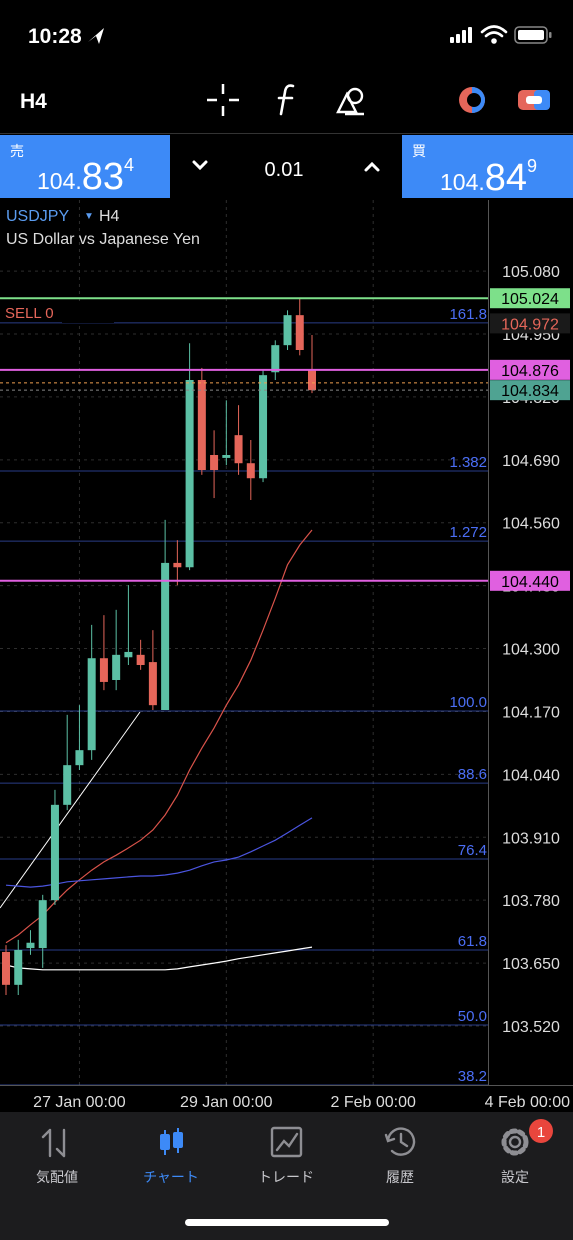 This screenshot has width=573, height=1240. Describe the element at coordinates (530, 439) in the screenshot. I see `price-labels: 105.024 104.972 104.876 104.834 104.440` at that location.